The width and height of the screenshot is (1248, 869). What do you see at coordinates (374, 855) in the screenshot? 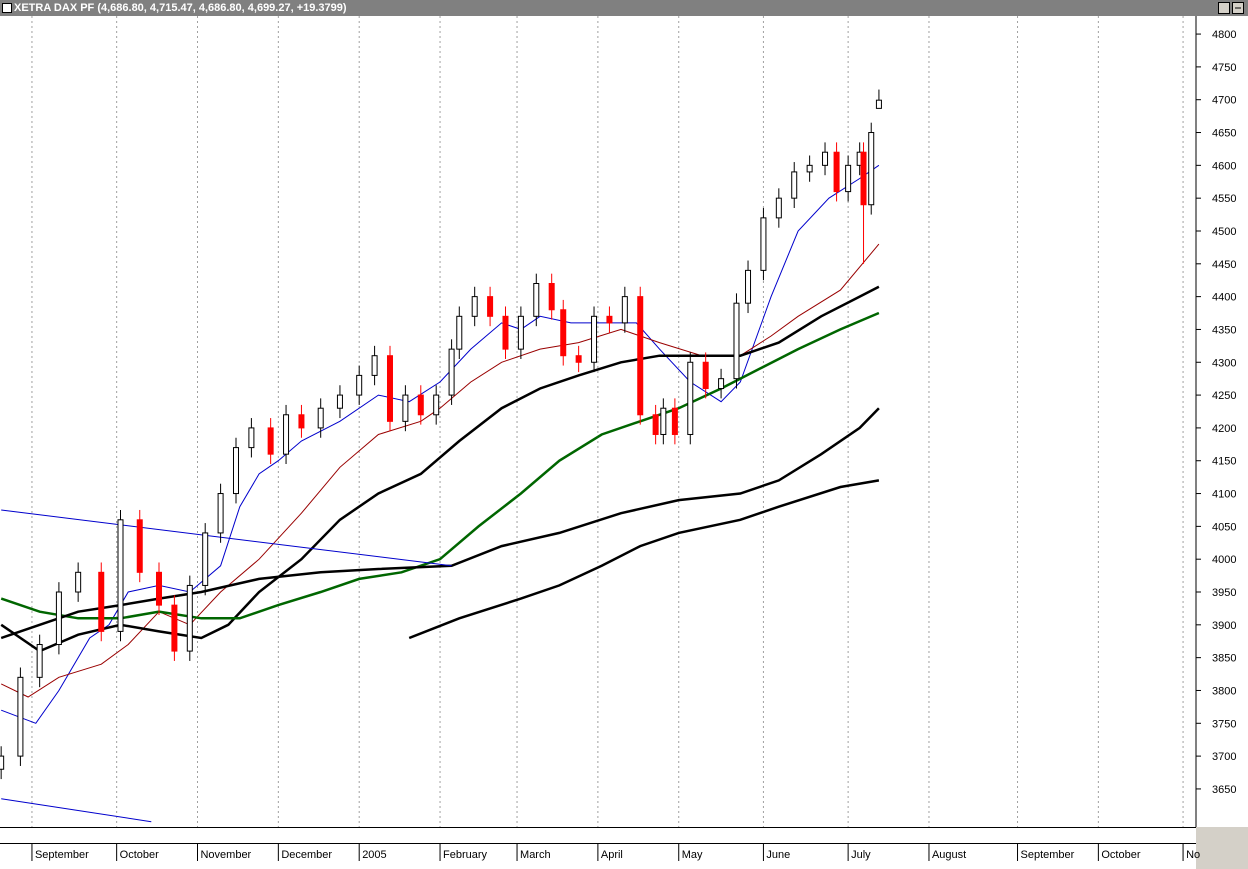
I see `x-tick-label: 2005` at bounding box center [374, 855].